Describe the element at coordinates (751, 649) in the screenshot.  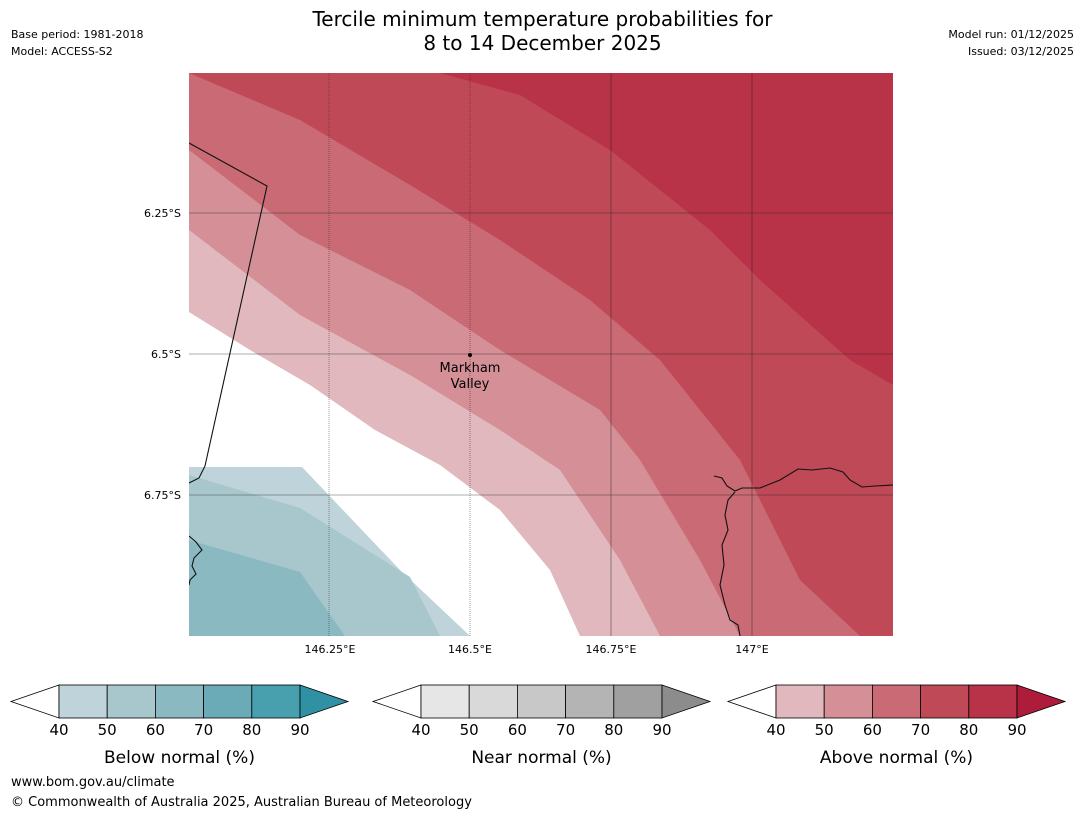
I see `lon-label-147: 147°E` at that location.